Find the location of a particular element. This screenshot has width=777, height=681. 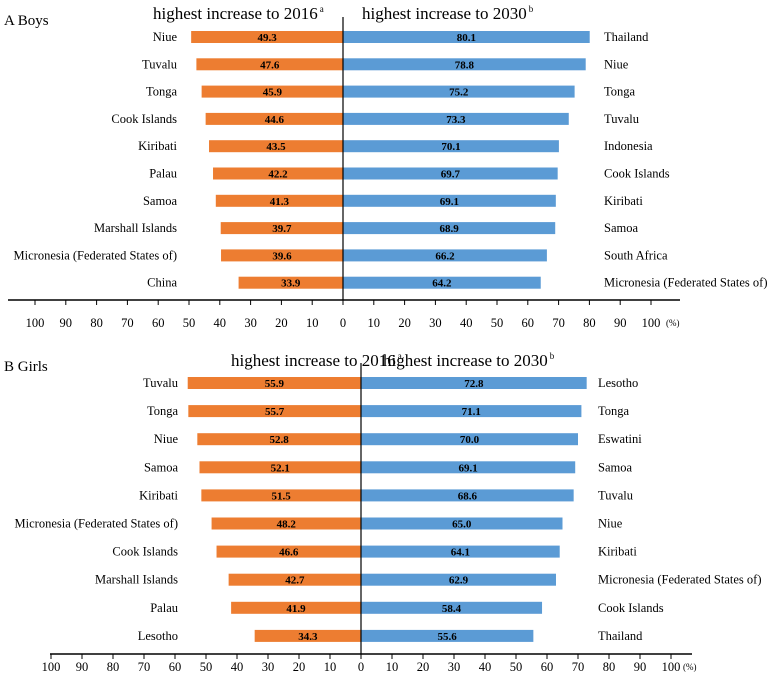

right-category-label: South Africa is located at coordinates (636, 255).